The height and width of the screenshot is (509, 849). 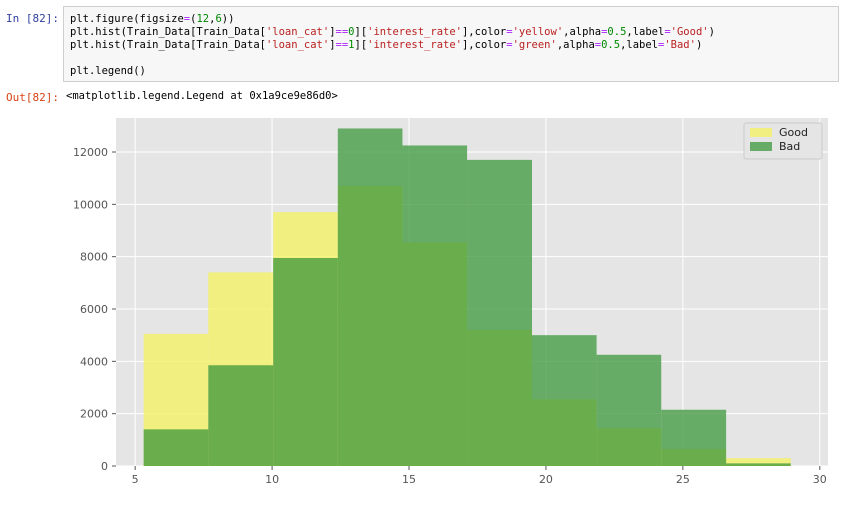 I want to click on legend-swatch-good, so click(x=761, y=132).